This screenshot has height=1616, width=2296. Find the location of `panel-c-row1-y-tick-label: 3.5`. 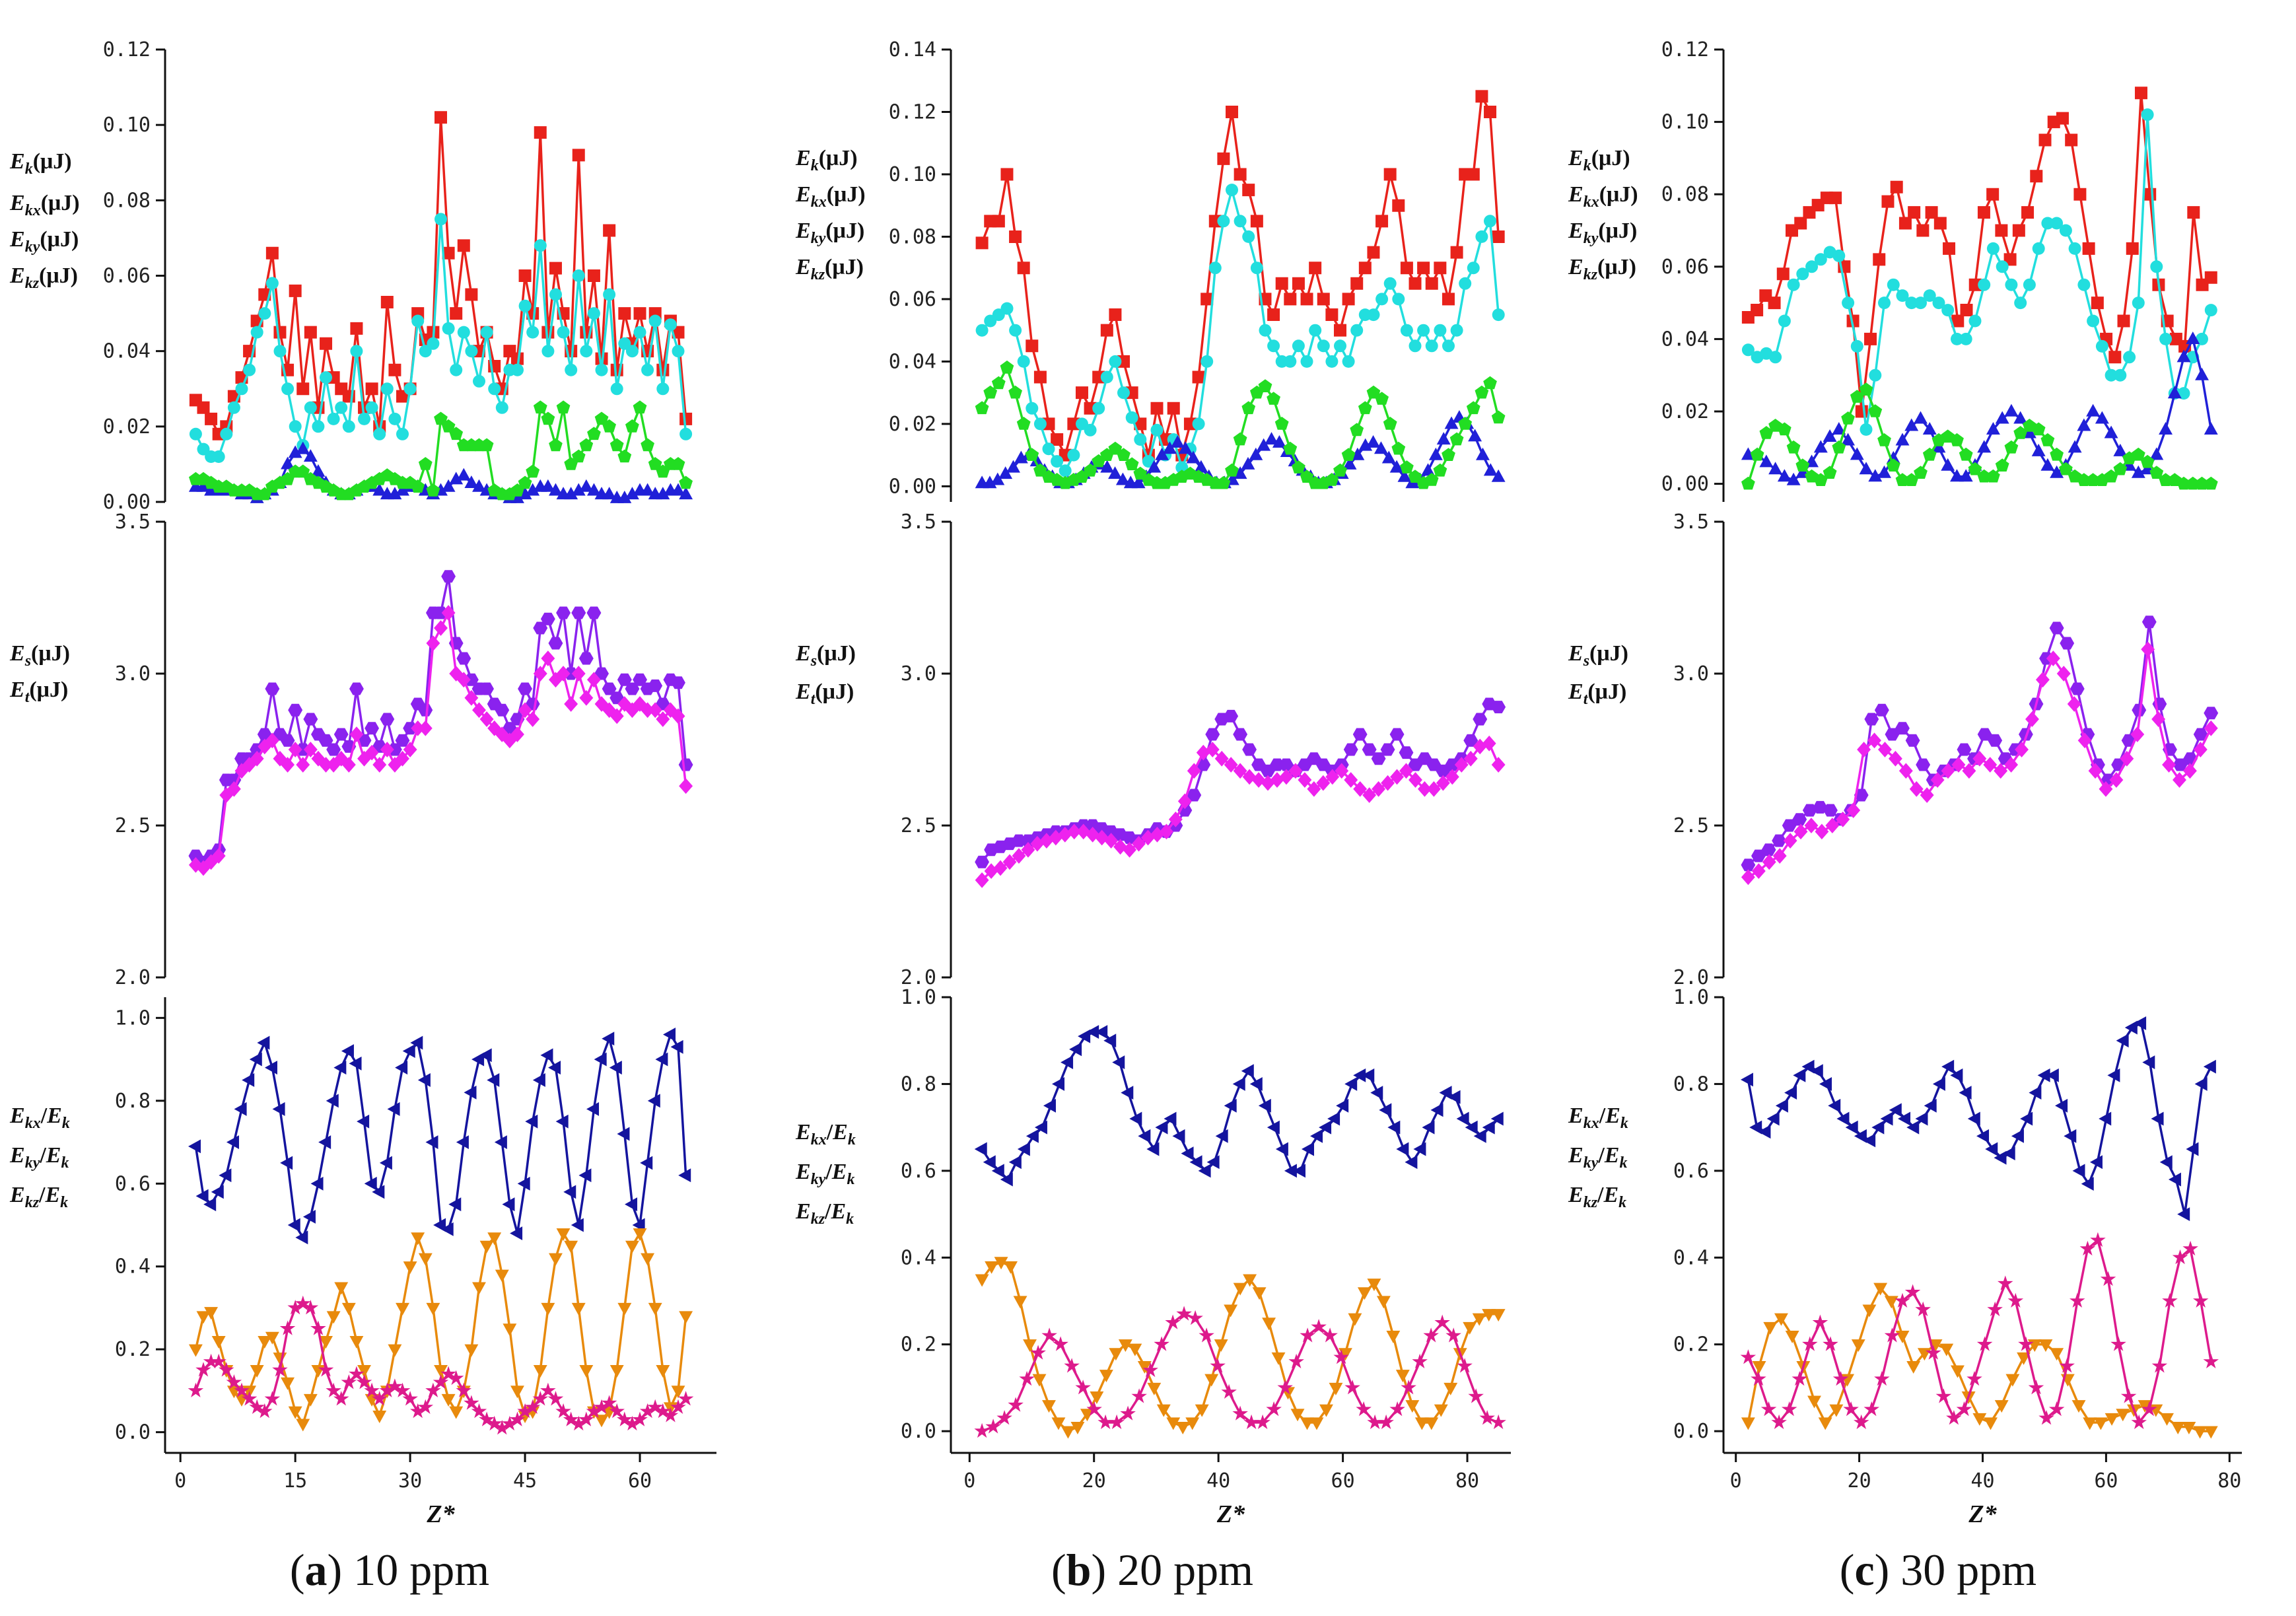

panel-c-row1-y-tick-label: 3.5 is located at coordinates (1691, 522).